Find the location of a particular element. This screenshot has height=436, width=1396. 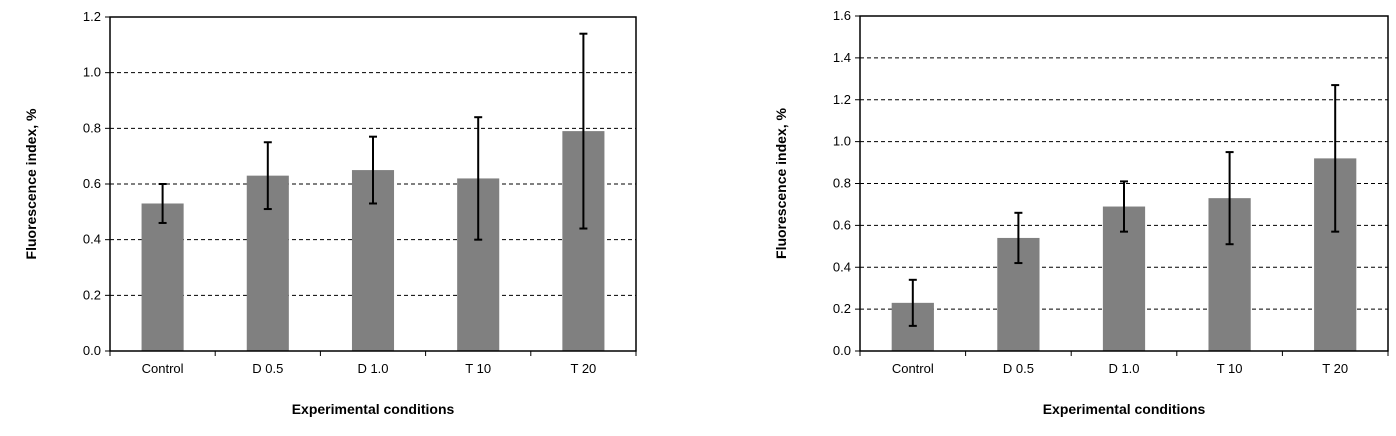

y-tick-label: 1.6 is located at coordinates (842, 15).